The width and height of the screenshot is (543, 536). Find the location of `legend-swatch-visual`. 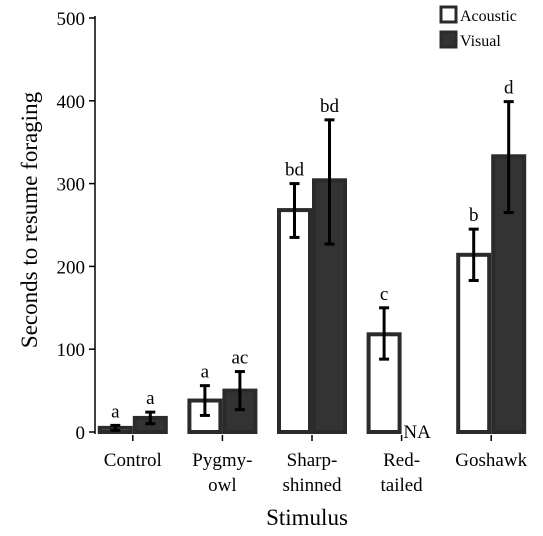

legend-swatch-visual is located at coordinates (448, 39).